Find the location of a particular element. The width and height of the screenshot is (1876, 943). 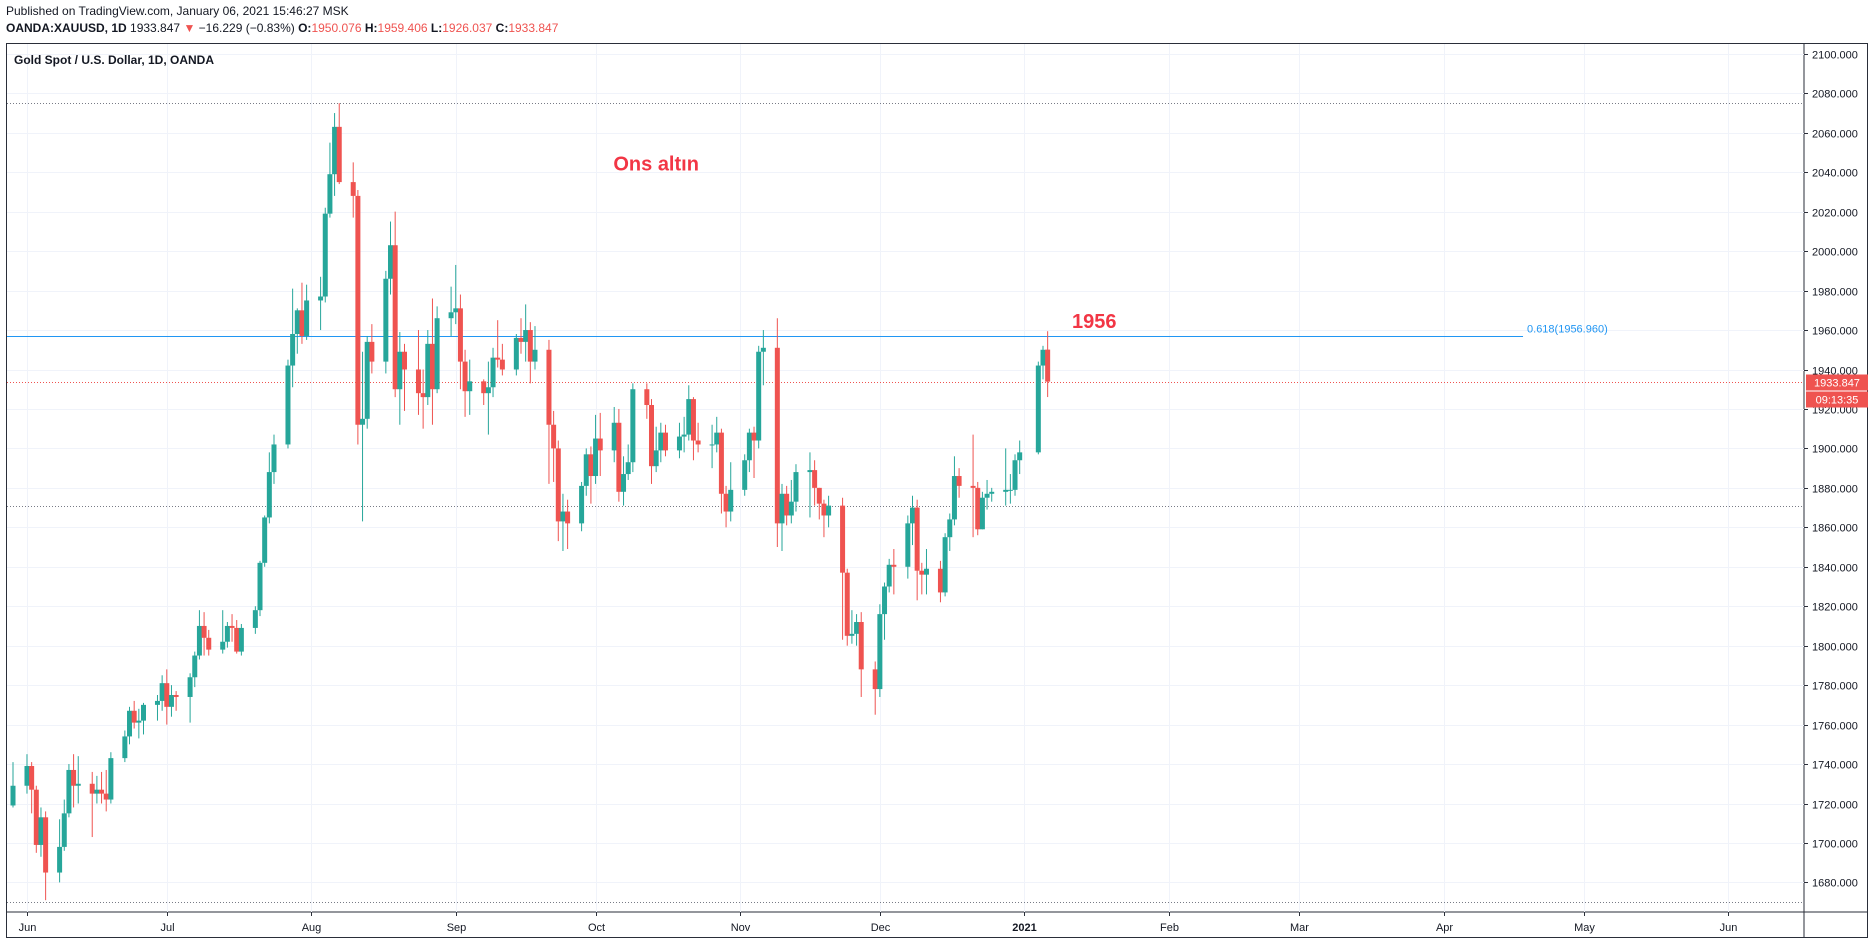

last-price: 1933.847 is located at coordinates (155, 28).